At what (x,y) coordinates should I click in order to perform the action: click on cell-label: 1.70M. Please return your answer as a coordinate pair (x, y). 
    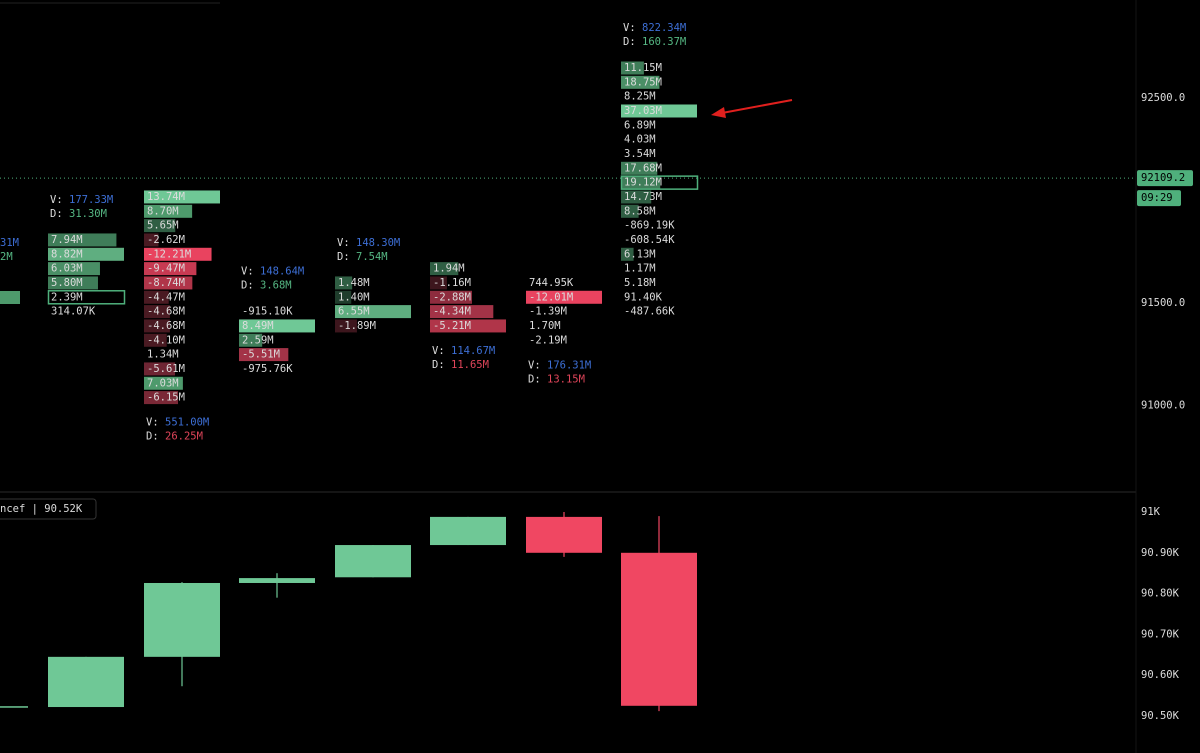
    Looking at the image, I should click on (545, 326).